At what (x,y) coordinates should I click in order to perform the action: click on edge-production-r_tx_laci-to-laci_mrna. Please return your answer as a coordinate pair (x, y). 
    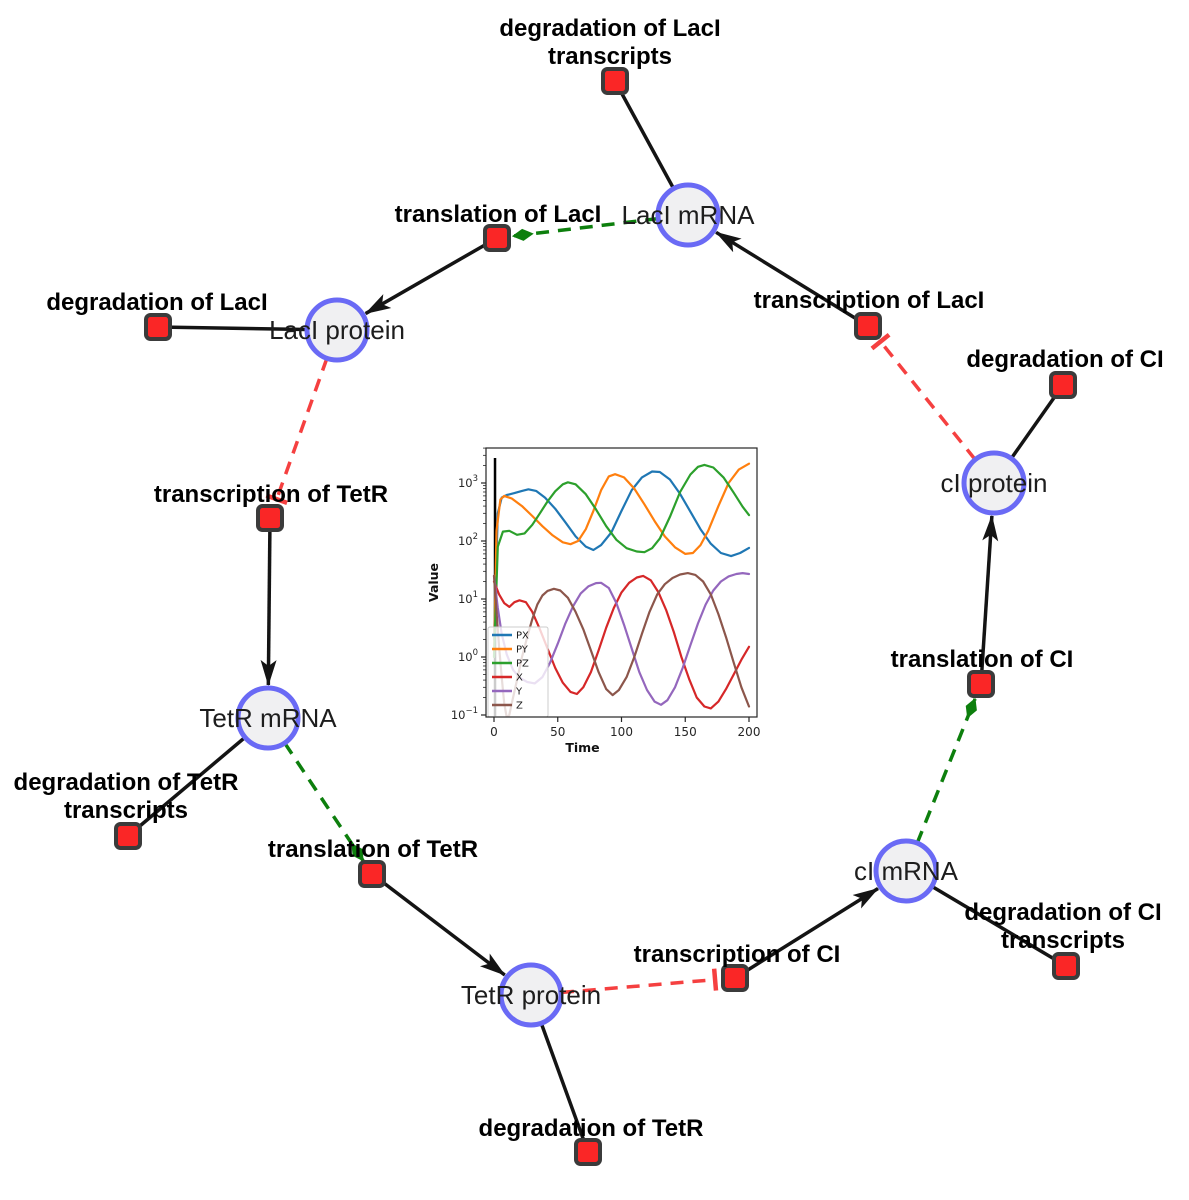
    Looking at the image, I should click on (787, 276).